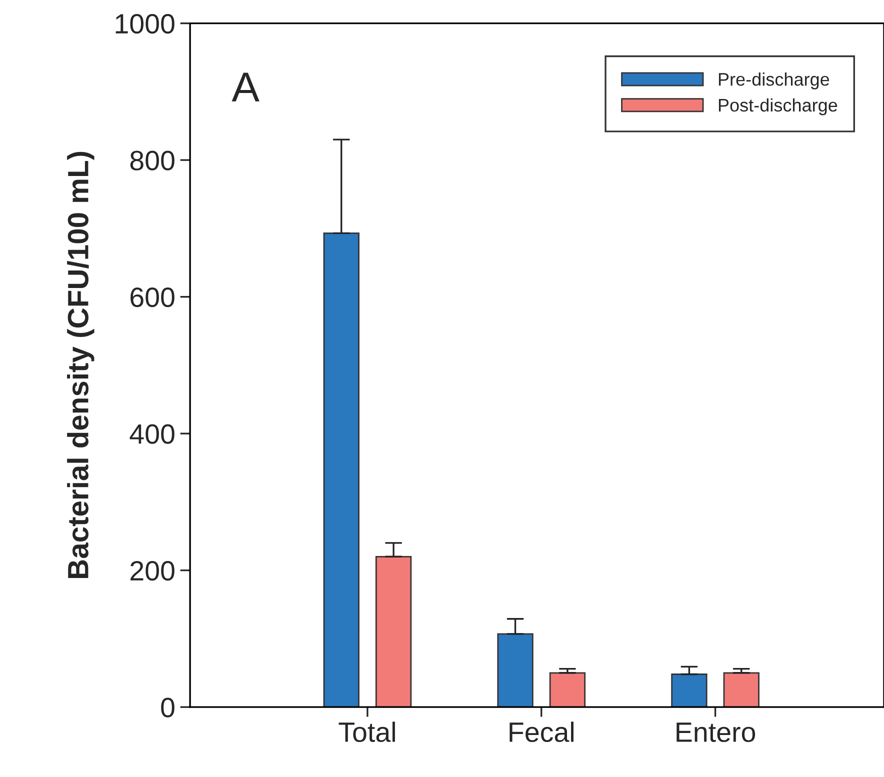 This screenshot has width=884, height=777. Describe the element at coordinates (152, 160) in the screenshot. I see `y-tick-label: 800` at that location.